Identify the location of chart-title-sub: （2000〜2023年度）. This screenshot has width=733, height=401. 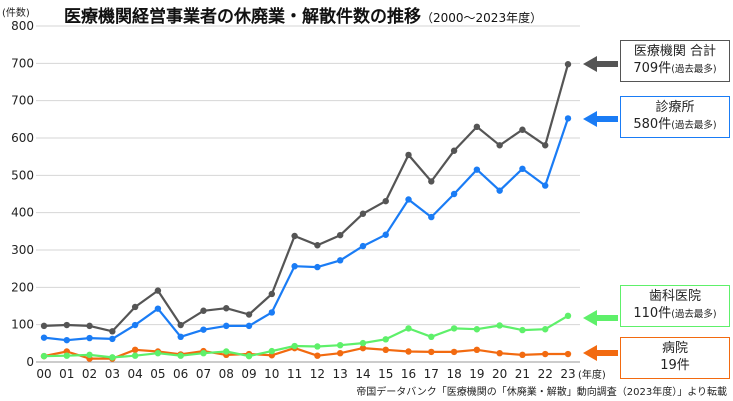
(482, 18).